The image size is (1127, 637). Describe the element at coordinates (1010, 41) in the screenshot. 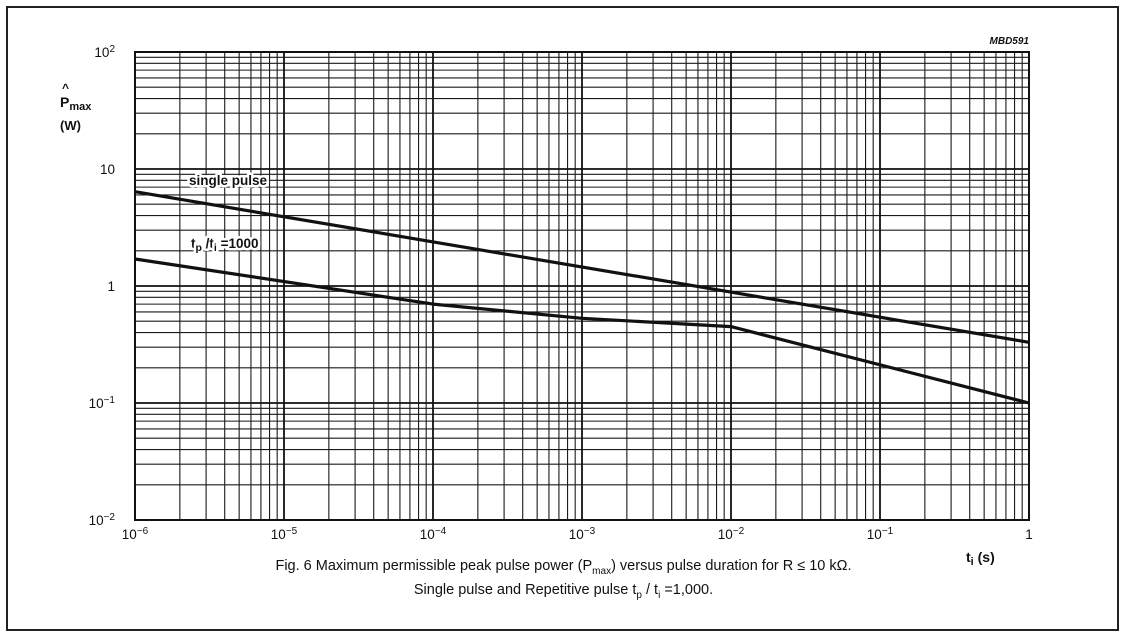

I see `chart-code: MBD591` at that location.